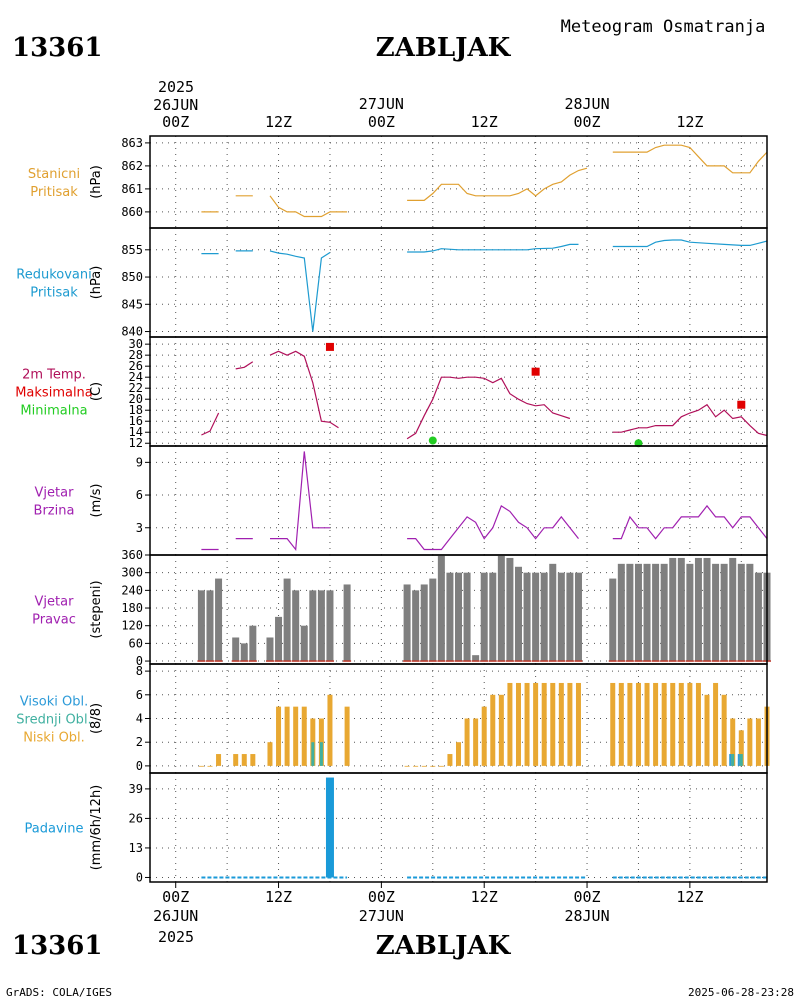 This screenshot has width=800, height=1000. I want to click on y-tick-label: 24, so click(136, 377).